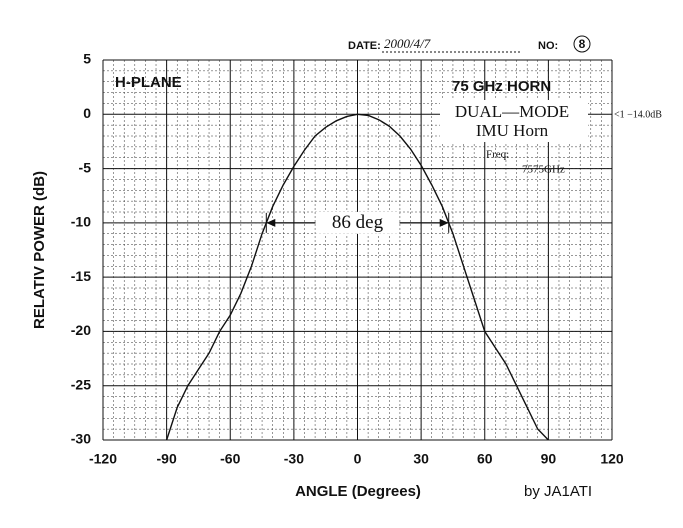  Describe the element at coordinates (512, 130) in the screenshot. I see `name-label: IMU Horn` at that location.